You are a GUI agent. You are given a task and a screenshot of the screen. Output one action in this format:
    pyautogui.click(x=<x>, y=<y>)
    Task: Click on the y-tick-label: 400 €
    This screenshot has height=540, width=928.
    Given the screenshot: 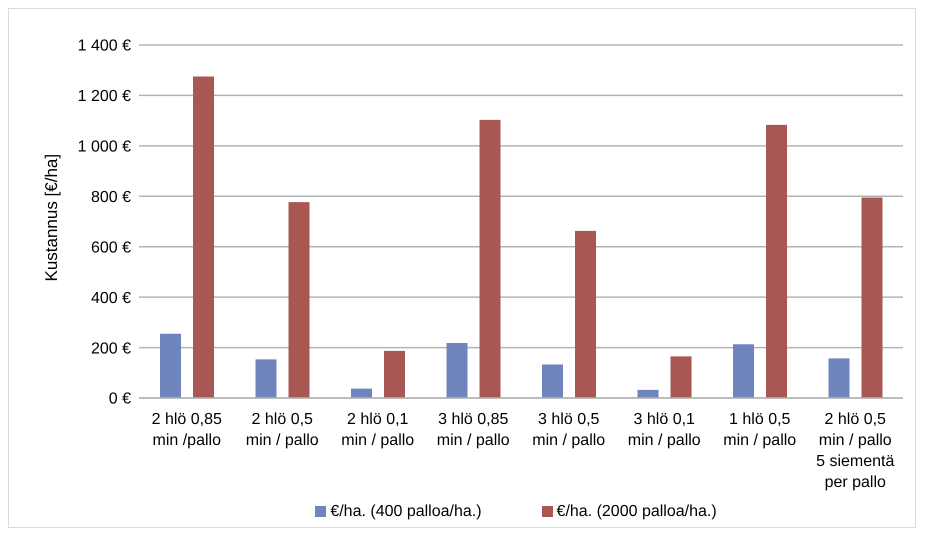 What is the action you would take?
    pyautogui.click(x=111, y=298)
    